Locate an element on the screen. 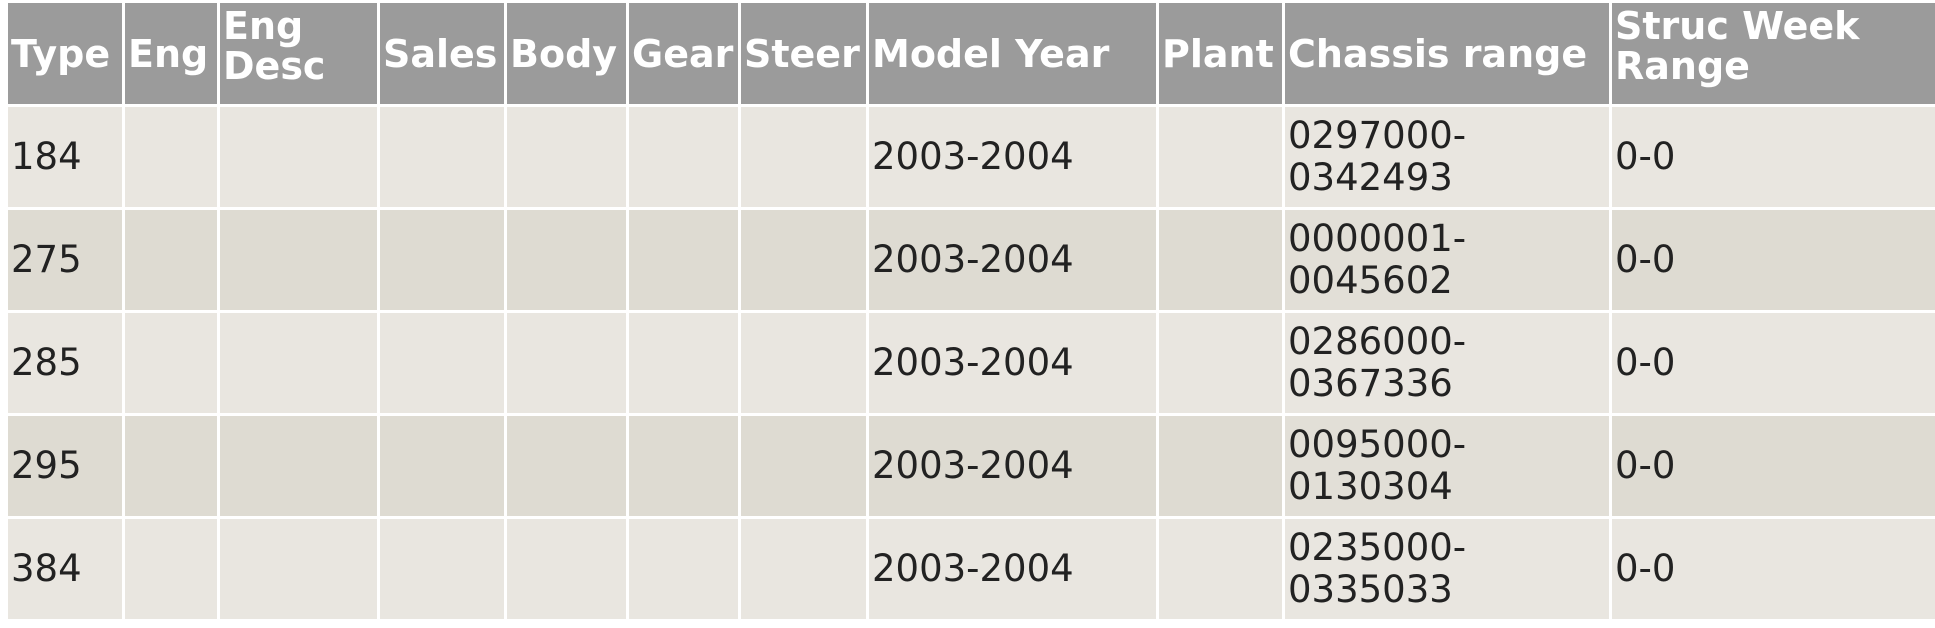 This screenshot has height=628, width=1935. header-eng: Eng is located at coordinates (171, 53).